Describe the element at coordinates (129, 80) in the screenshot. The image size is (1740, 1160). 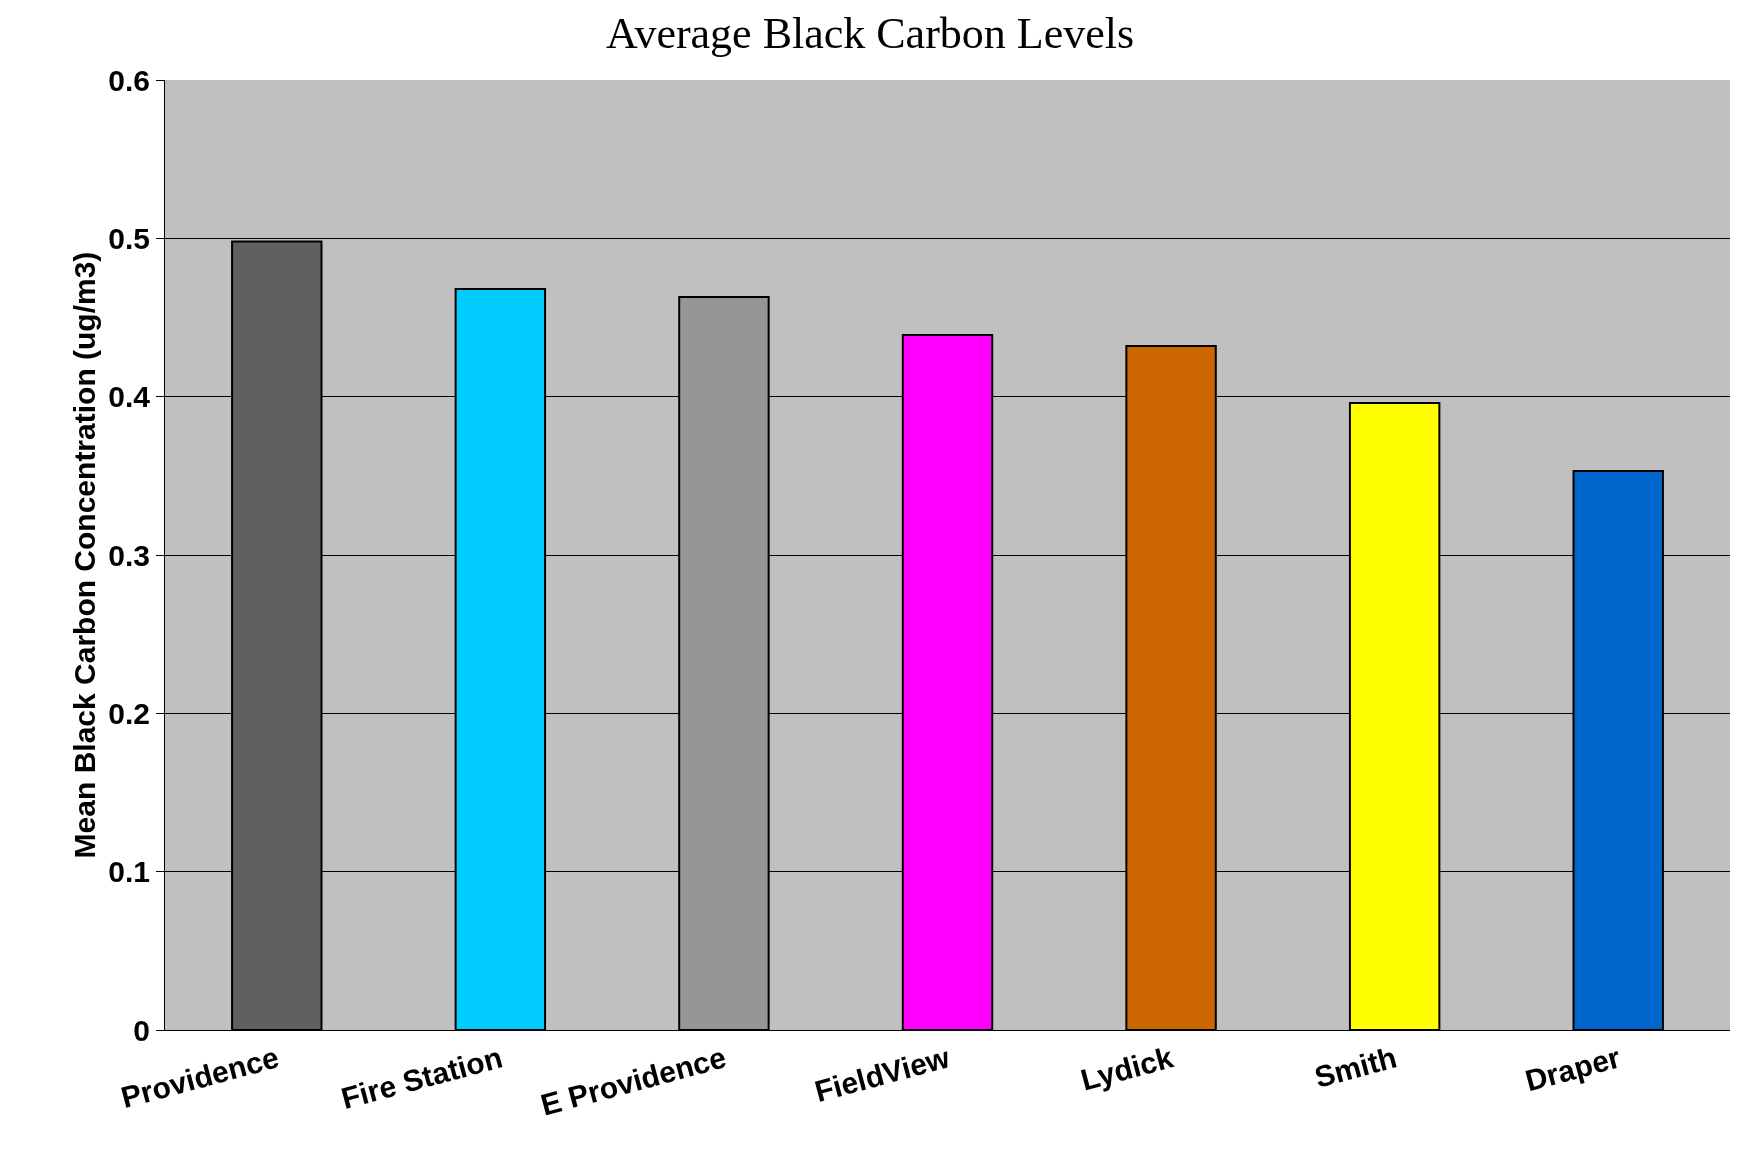
I see `y-tick-label: 0.6` at that location.